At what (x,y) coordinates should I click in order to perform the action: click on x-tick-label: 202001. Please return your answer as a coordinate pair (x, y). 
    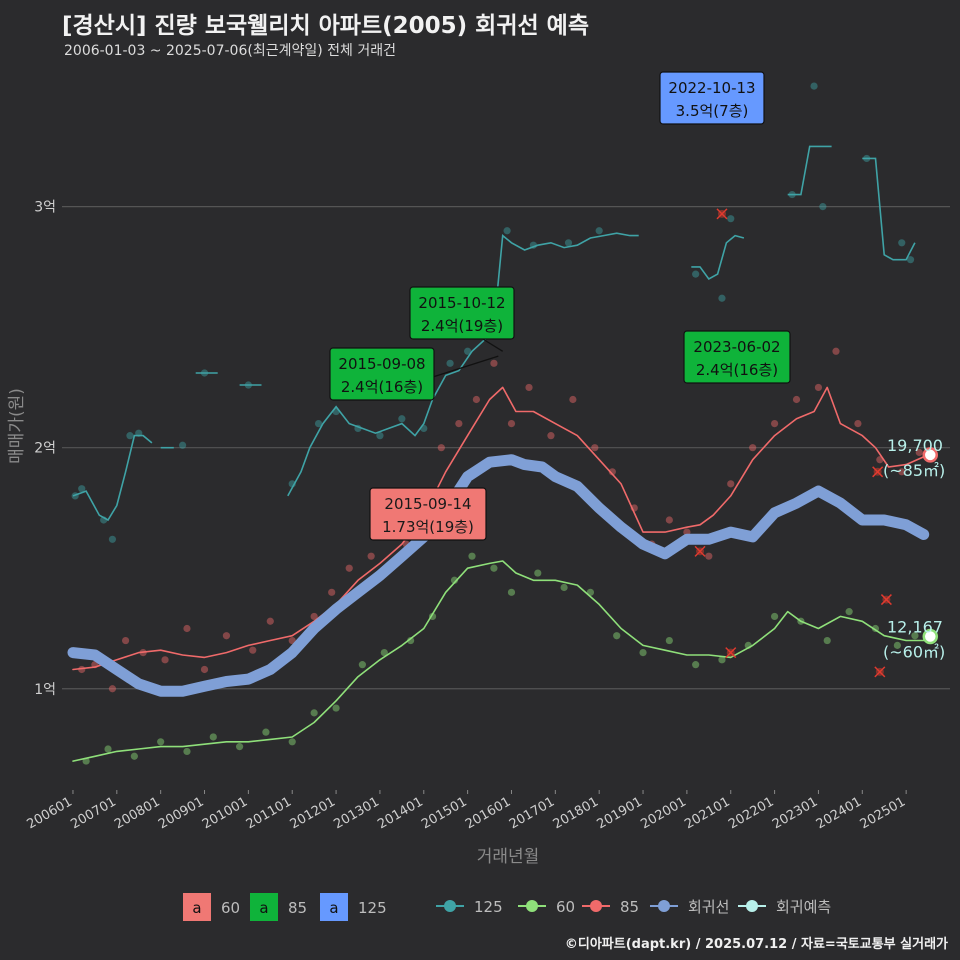
    Looking at the image, I should click on (663, 813).